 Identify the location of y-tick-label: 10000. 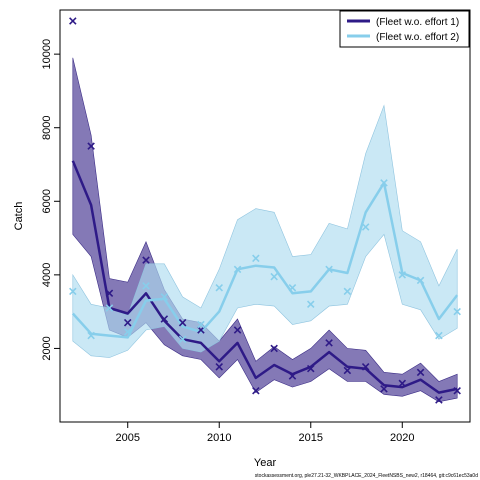
(47, 54).